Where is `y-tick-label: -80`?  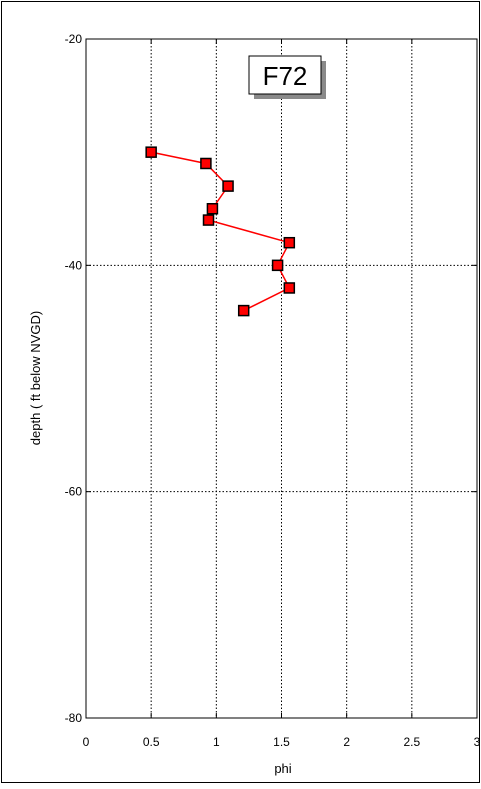 y-tick-label: -80 is located at coordinates (74, 718).